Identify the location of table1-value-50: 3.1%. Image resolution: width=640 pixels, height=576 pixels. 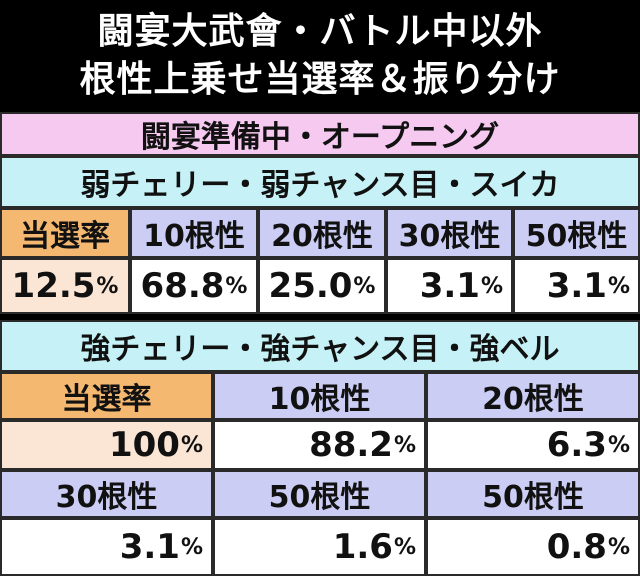
(576, 286).